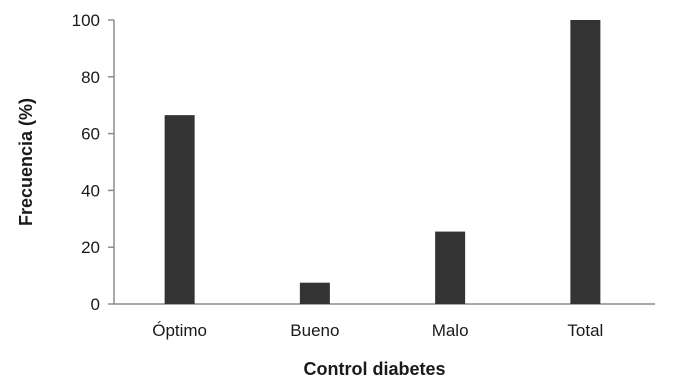 This screenshot has width=677, height=379. What do you see at coordinates (585, 330) in the screenshot?
I see `x-tick-label: Total` at bounding box center [585, 330].